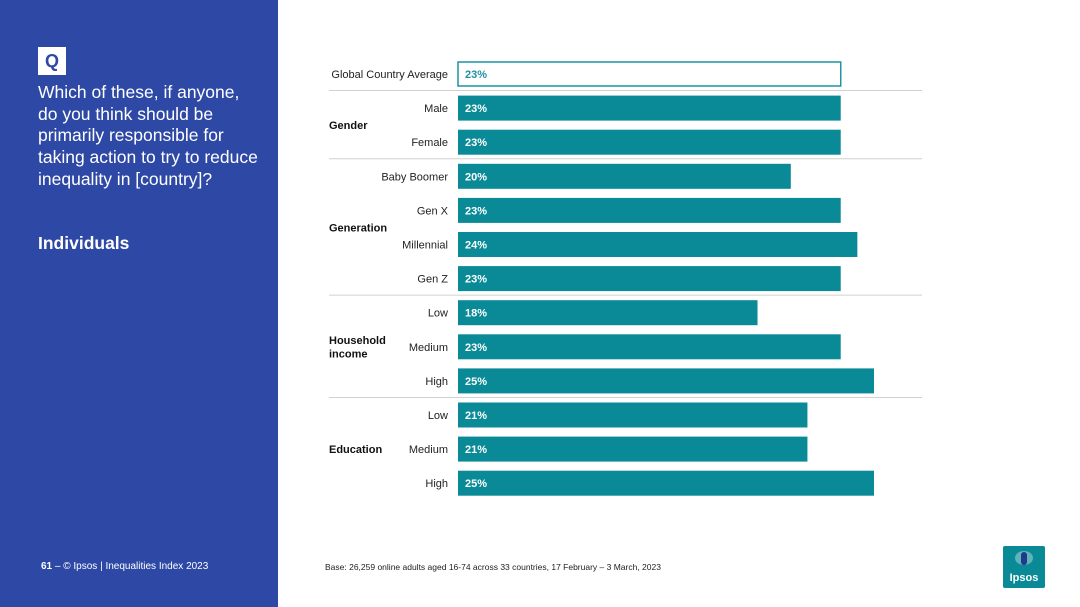 The width and height of the screenshot is (1080, 607). I want to click on category-label: Millennial, so click(425, 246).